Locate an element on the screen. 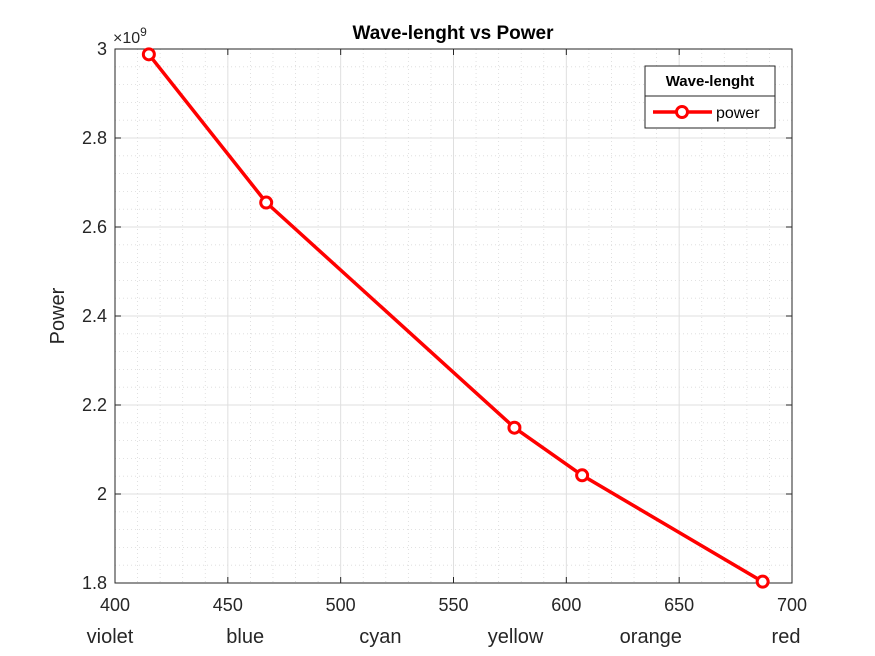 Image resolution: width=875 pixels, height=656 pixels. y-tick-label: 2.2 is located at coordinates (94, 405).